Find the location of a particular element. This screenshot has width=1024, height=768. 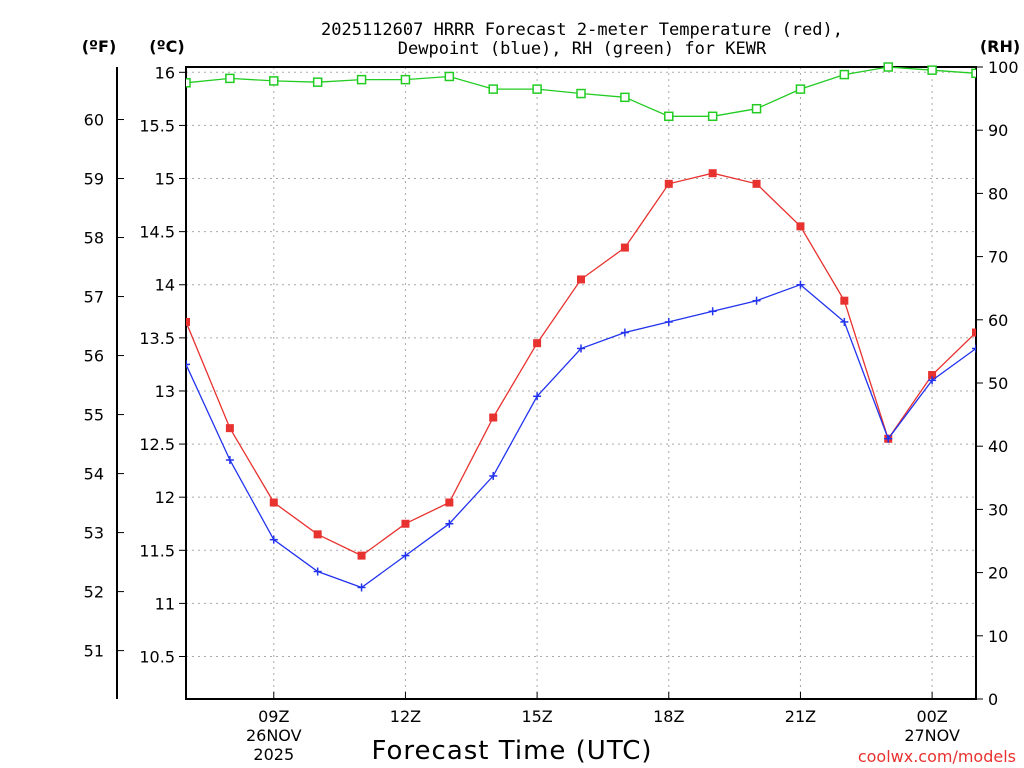

fahrenheit-tick-label: 53 is located at coordinates (94, 533).